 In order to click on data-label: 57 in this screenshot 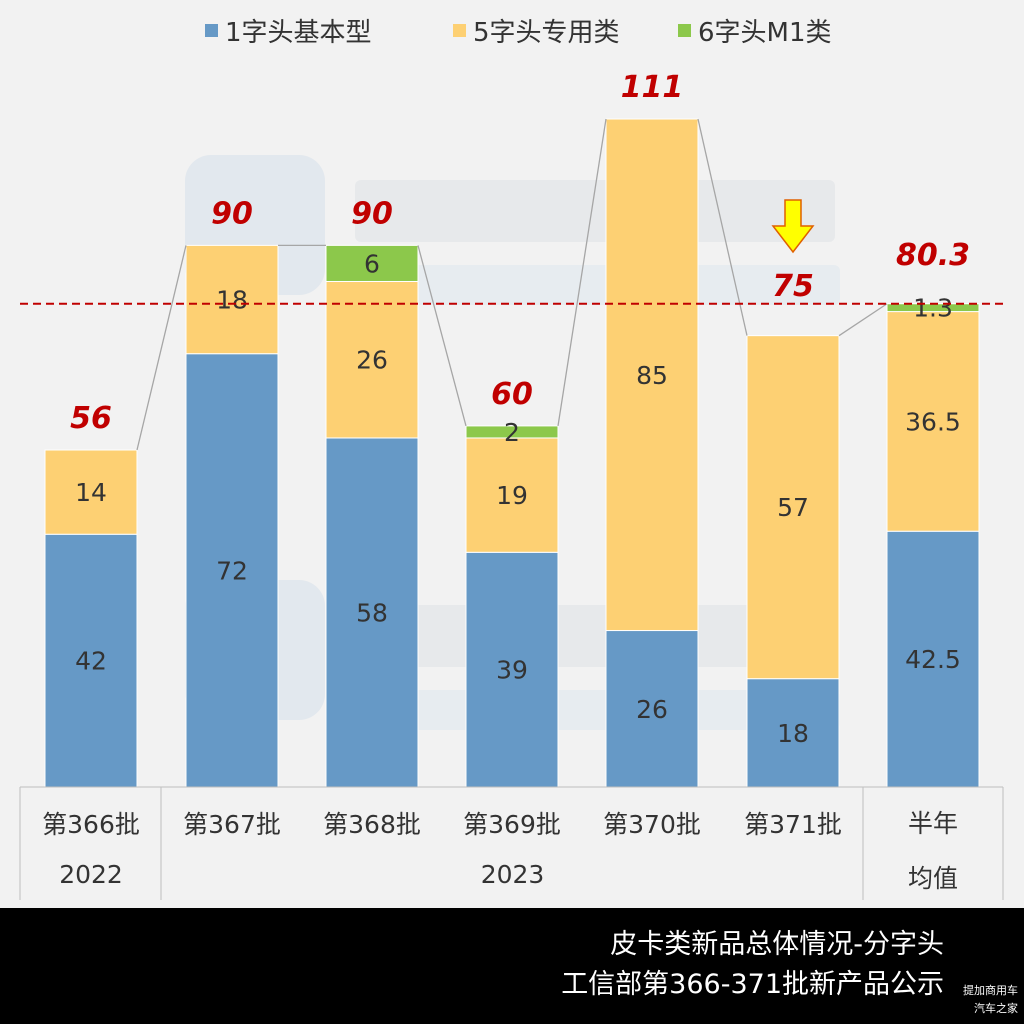, I will do `click(793, 507)`.